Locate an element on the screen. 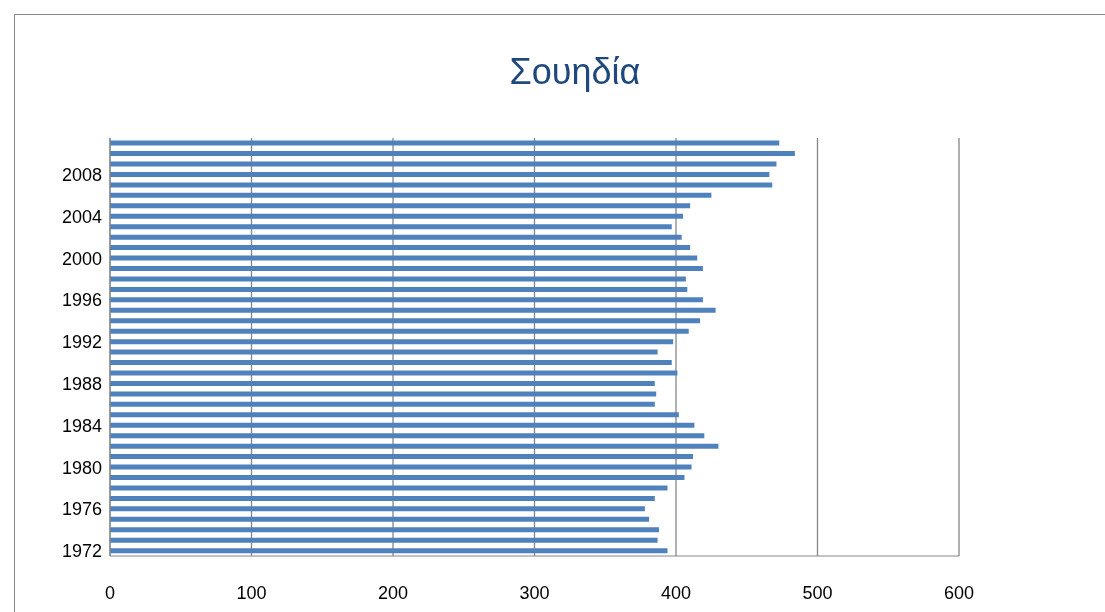 This screenshot has height=612, width=1105. y-tick-label: 1988 is located at coordinates (81, 383).